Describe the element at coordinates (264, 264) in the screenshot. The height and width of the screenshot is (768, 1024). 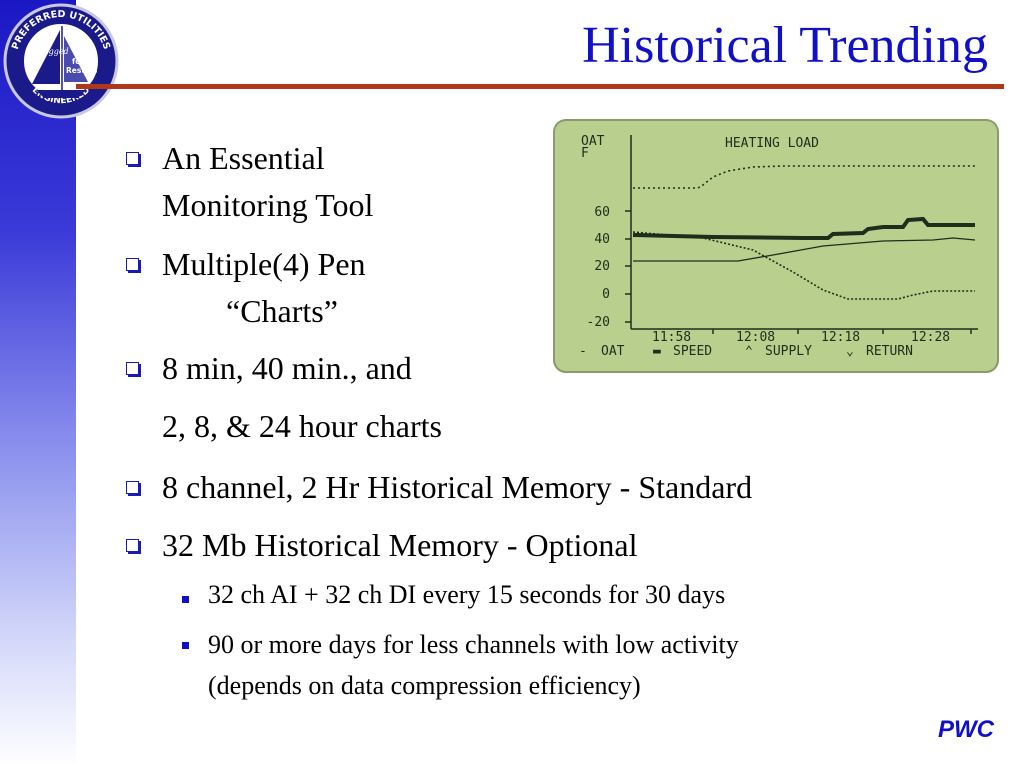
I see `bullet-2-line-1: Multiple(4) Pen` at that location.